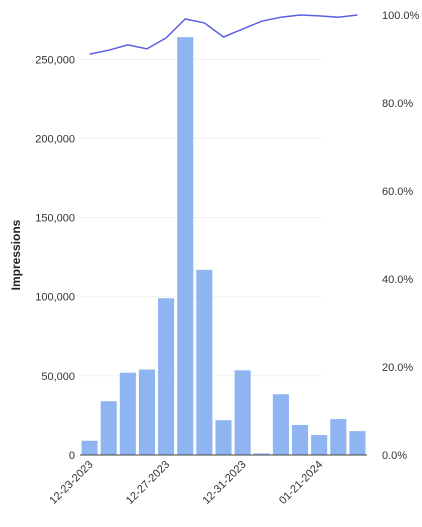 This screenshot has height=527, width=422. What do you see at coordinates (397, 192) in the screenshot?
I see `y2-tick-label: 60.0%` at bounding box center [397, 192].